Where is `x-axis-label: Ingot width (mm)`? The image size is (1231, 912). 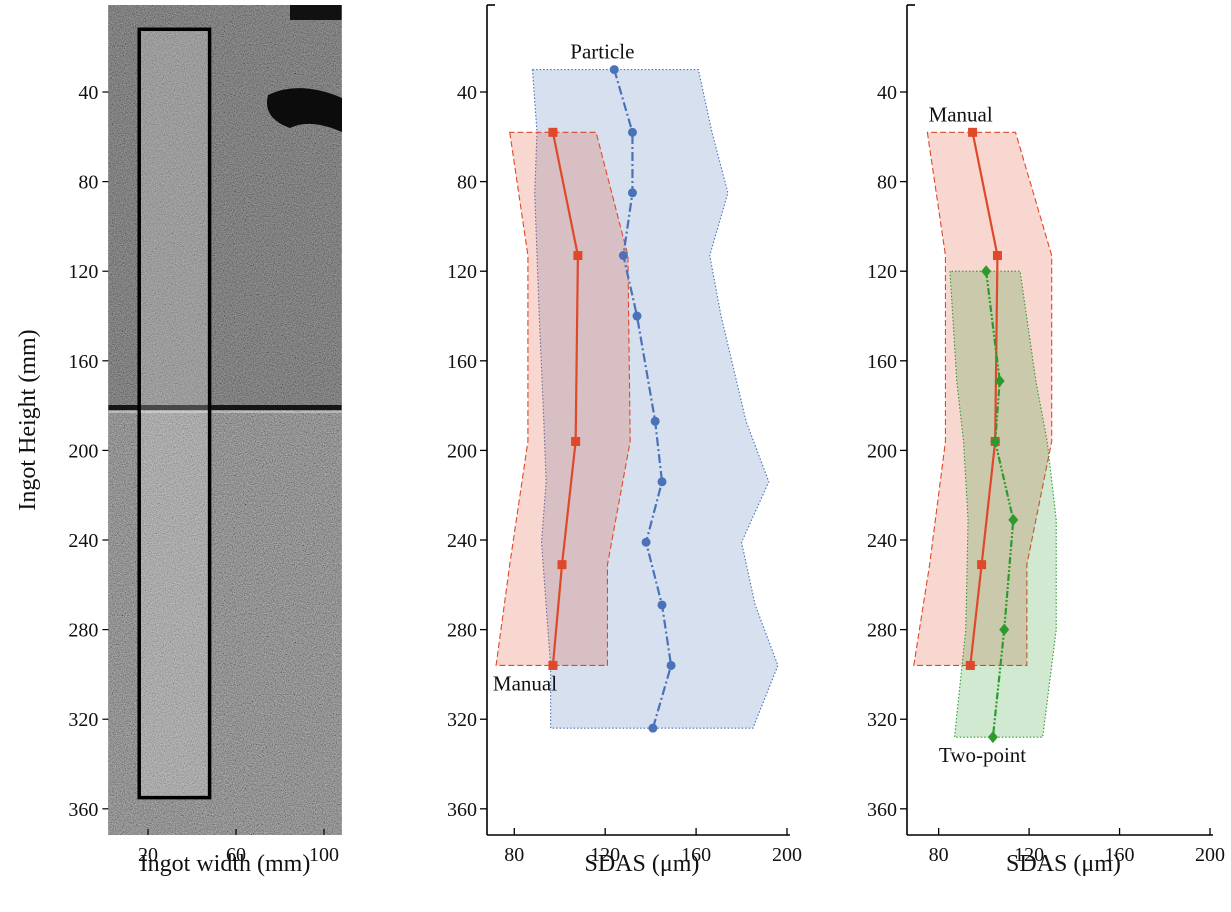
x-axis-label: Ingot width (mm) is located at coordinates (225, 864).